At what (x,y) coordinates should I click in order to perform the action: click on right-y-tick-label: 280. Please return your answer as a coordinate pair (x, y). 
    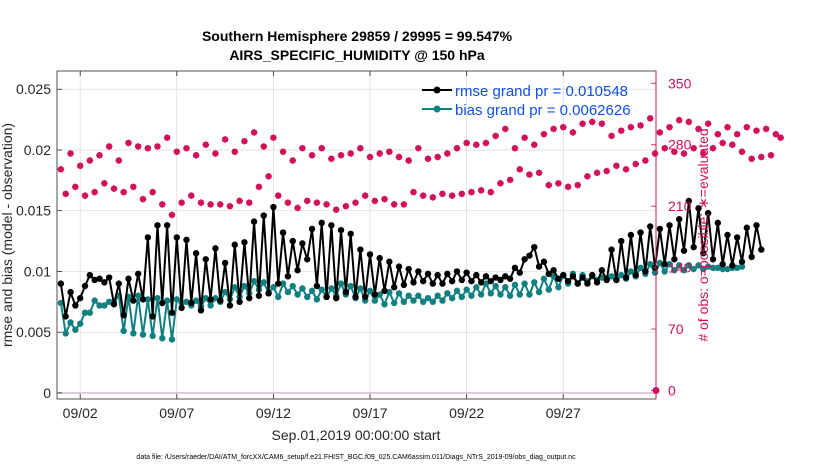
    Looking at the image, I should click on (680, 145).